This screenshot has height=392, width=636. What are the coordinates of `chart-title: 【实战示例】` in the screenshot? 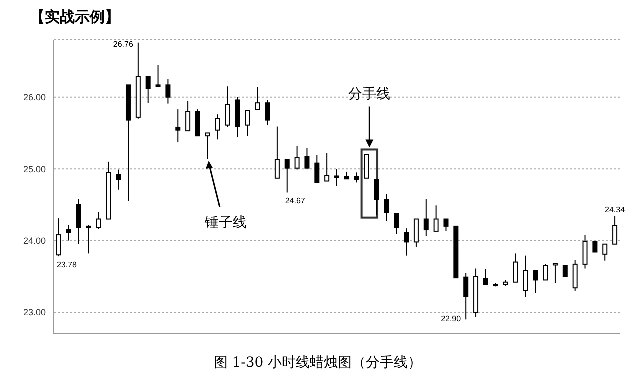 It's located at (75, 18).